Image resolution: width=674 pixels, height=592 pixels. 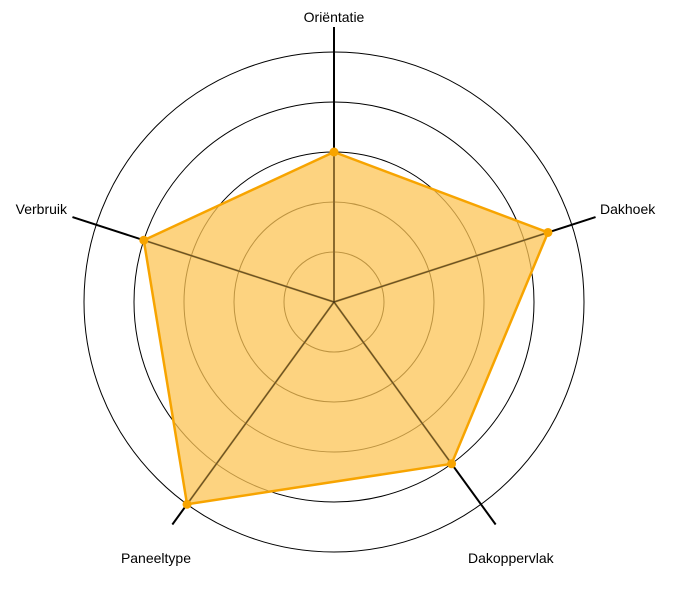 I want to click on axis-label-5: Verbruik, so click(x=42, y=209).